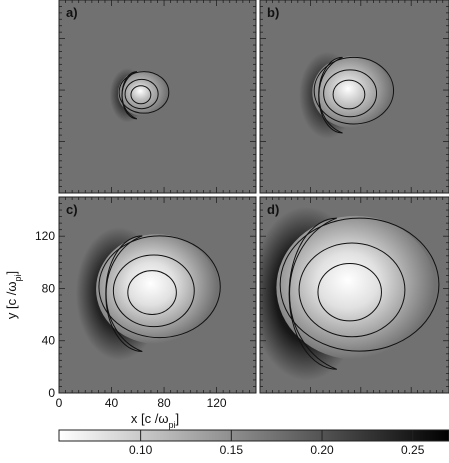  What do you see at coordinates (253, 435) in the screenshot?
I see `colorbar-gradient` at bounding box center [253, 435].